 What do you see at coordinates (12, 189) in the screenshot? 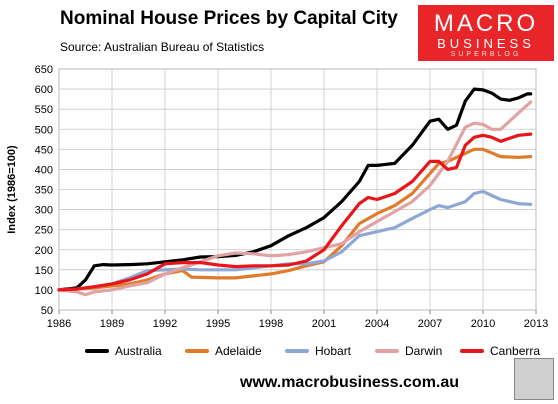
I see `y-axis-label: Index (1986=100)` at bounding box center [12, 189].